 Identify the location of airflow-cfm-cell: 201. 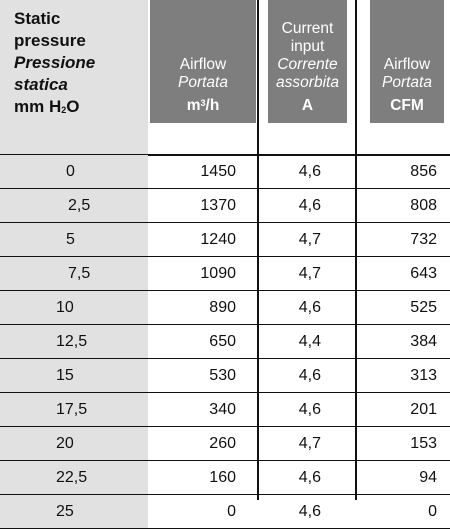
(423, 409).